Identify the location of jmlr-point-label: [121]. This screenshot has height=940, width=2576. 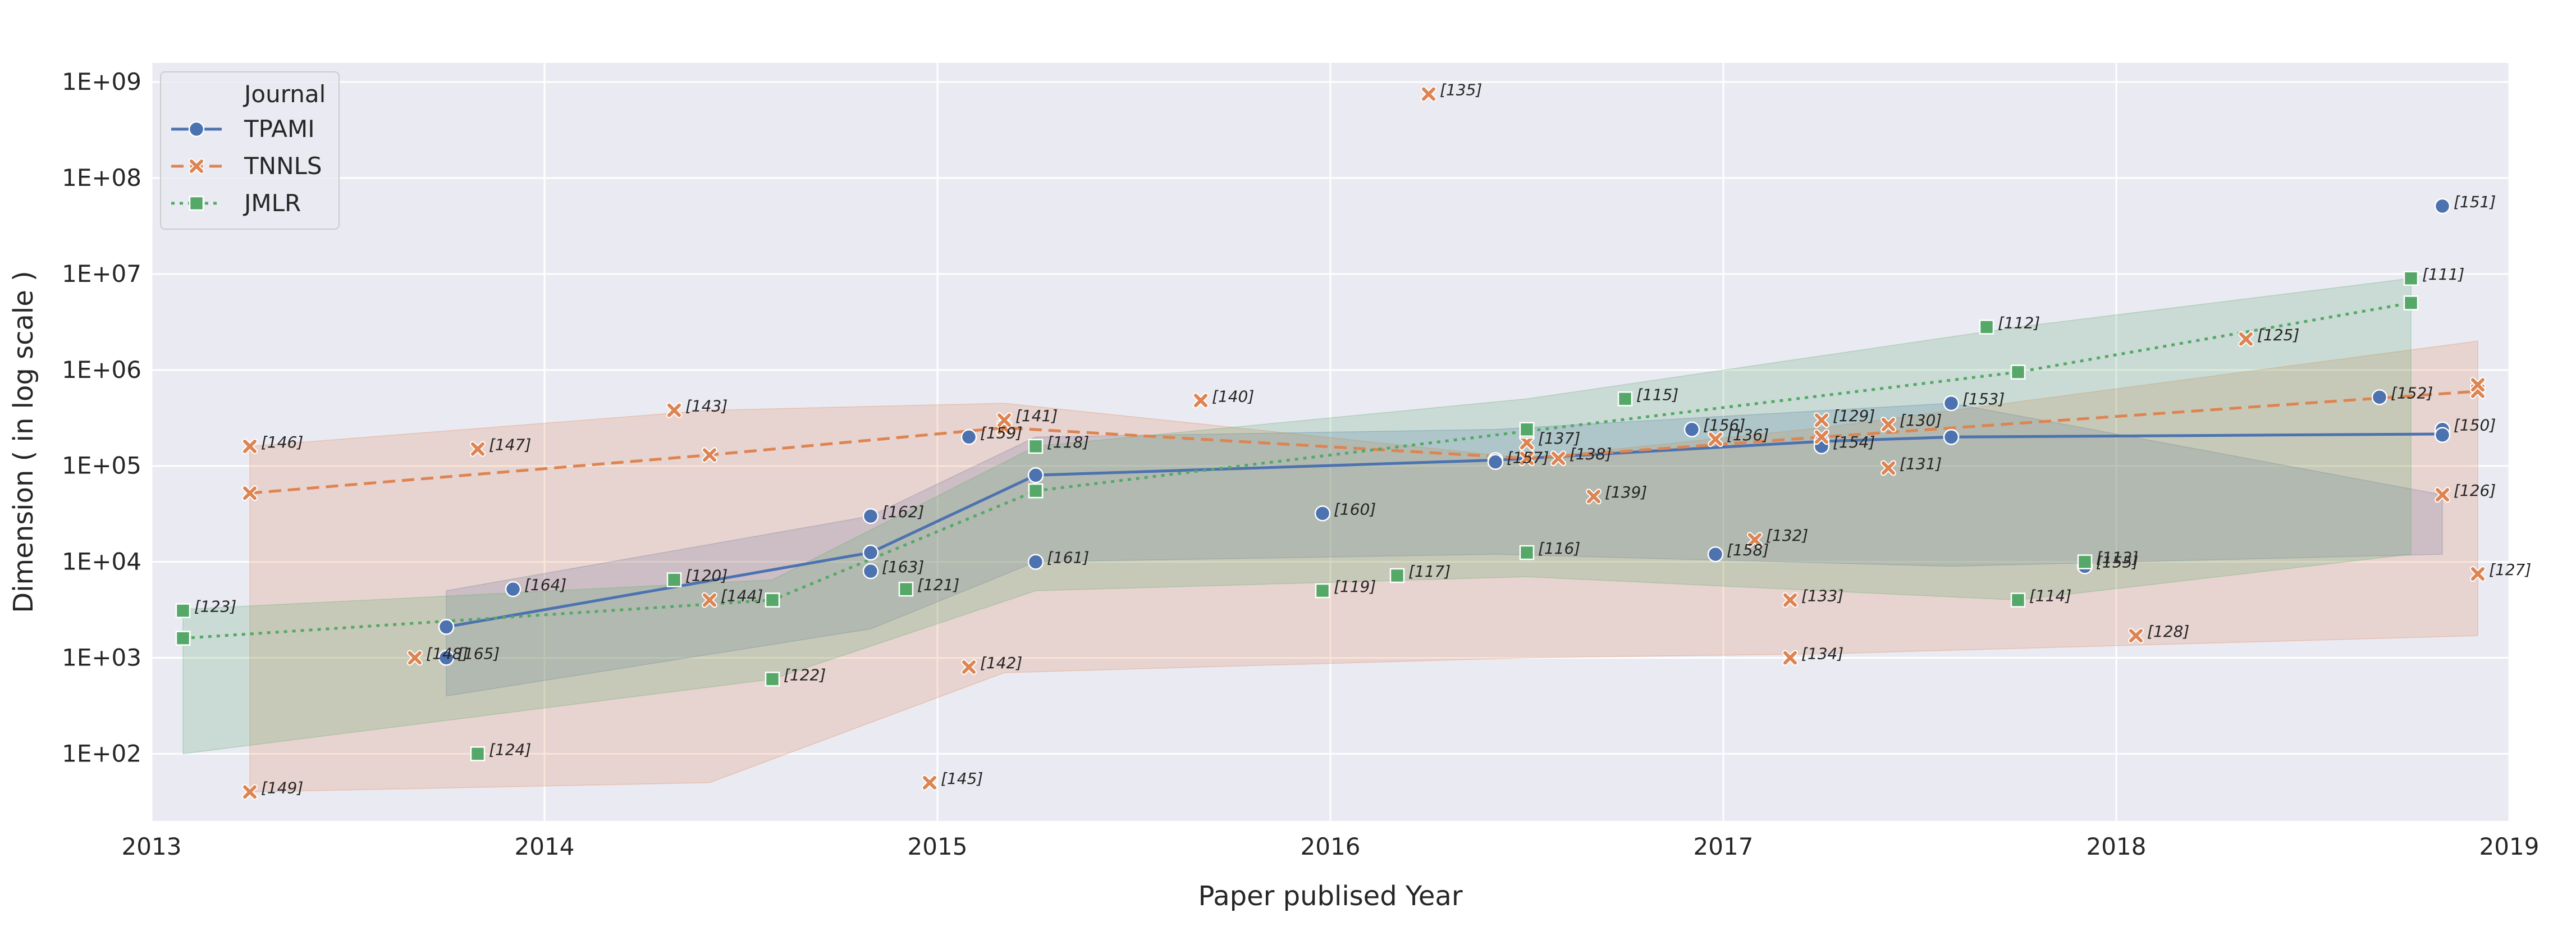
(938, 585).